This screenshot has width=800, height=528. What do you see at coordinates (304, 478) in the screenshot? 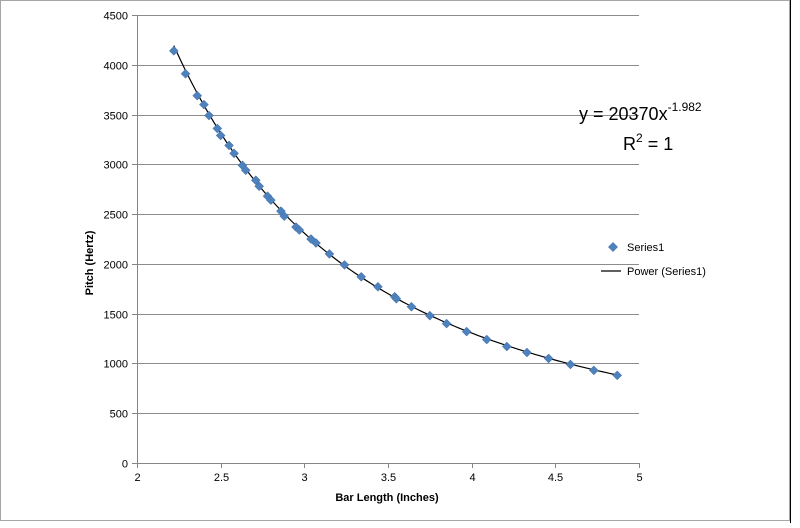
I see `x-tick-label: 3` at bounding box center [304, 478].